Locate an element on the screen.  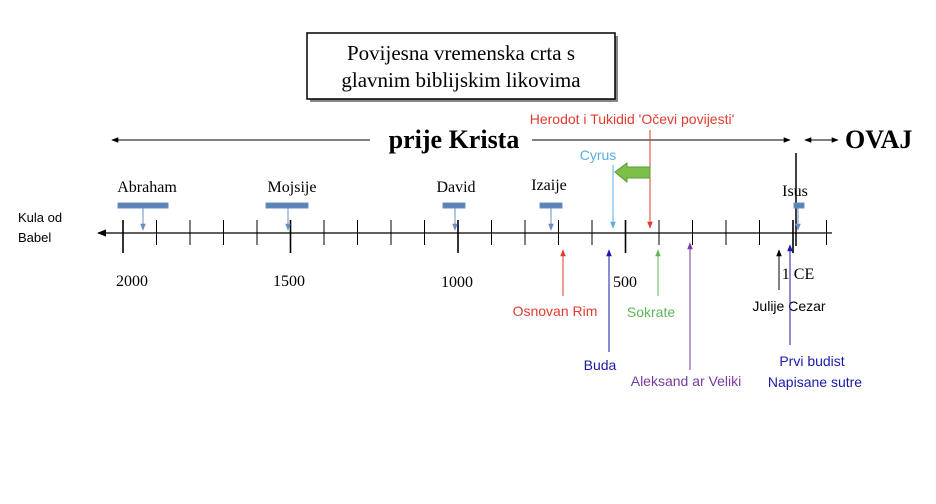
year-label: 1000 is located at coordinates (457, 282).